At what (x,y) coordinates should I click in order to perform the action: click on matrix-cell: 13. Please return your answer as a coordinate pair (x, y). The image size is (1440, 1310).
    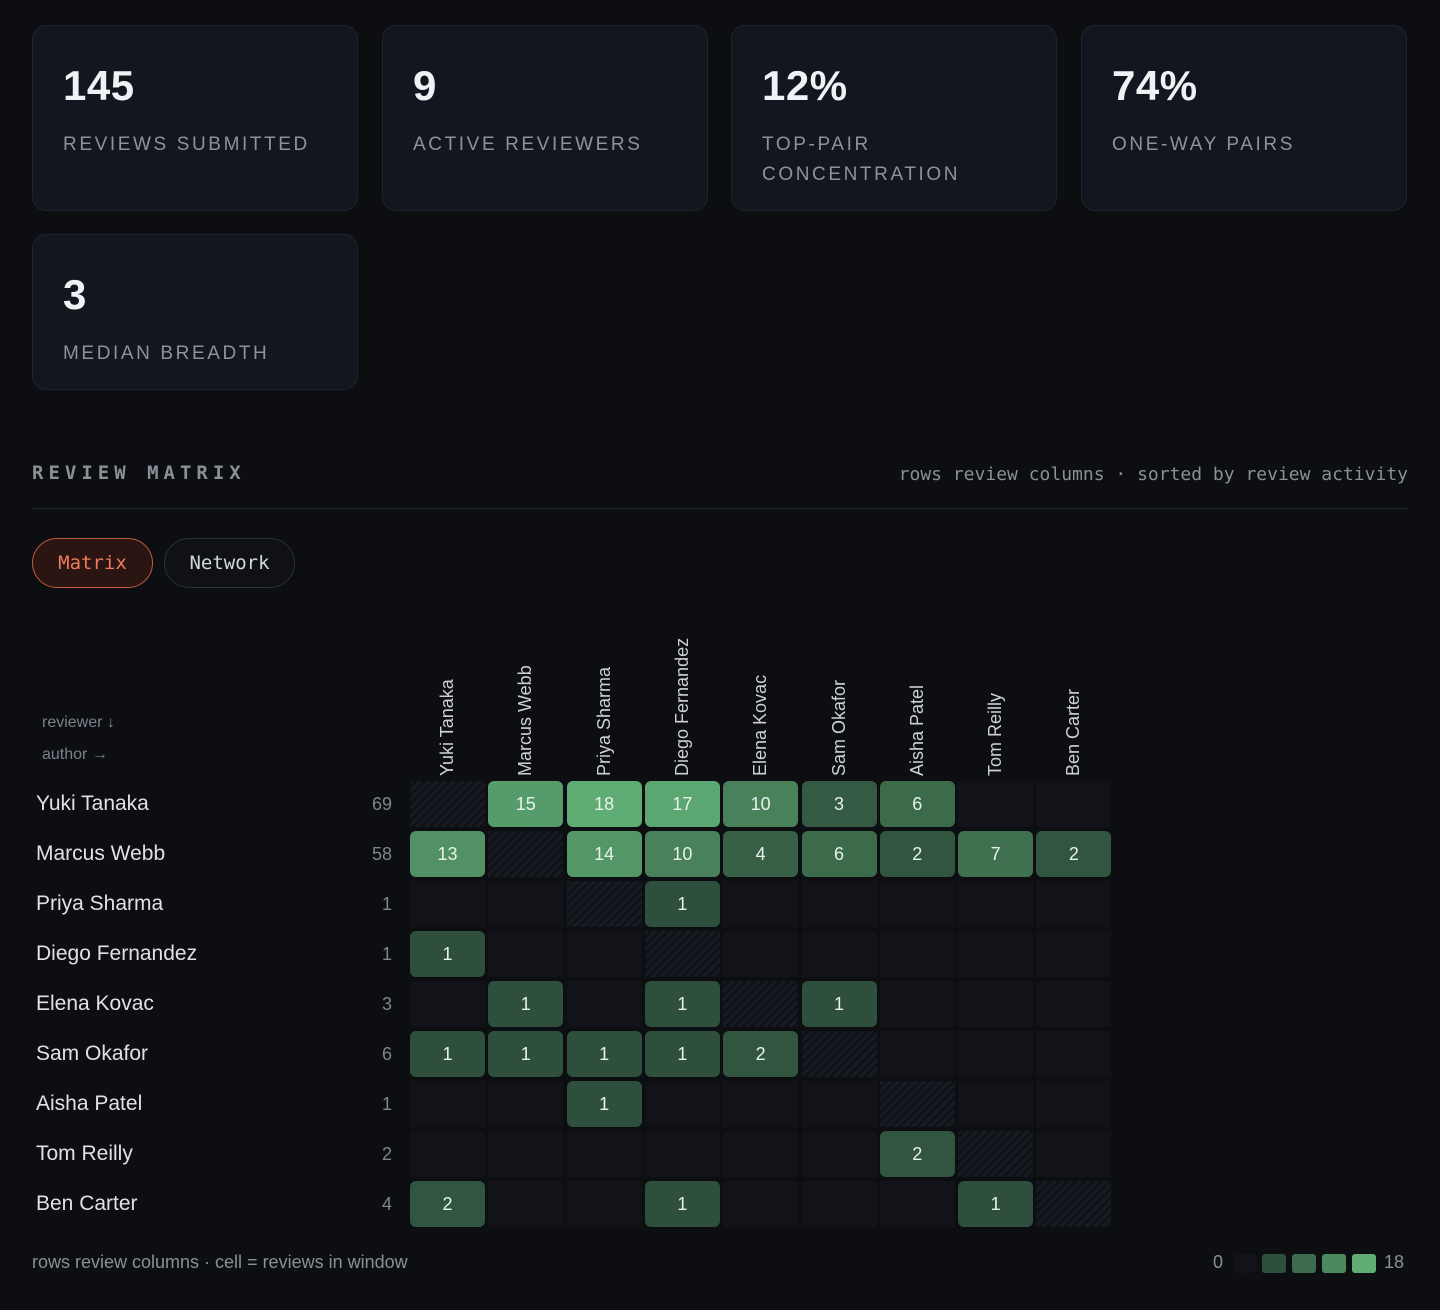
    Looking at the image, I should click on (447, 854).